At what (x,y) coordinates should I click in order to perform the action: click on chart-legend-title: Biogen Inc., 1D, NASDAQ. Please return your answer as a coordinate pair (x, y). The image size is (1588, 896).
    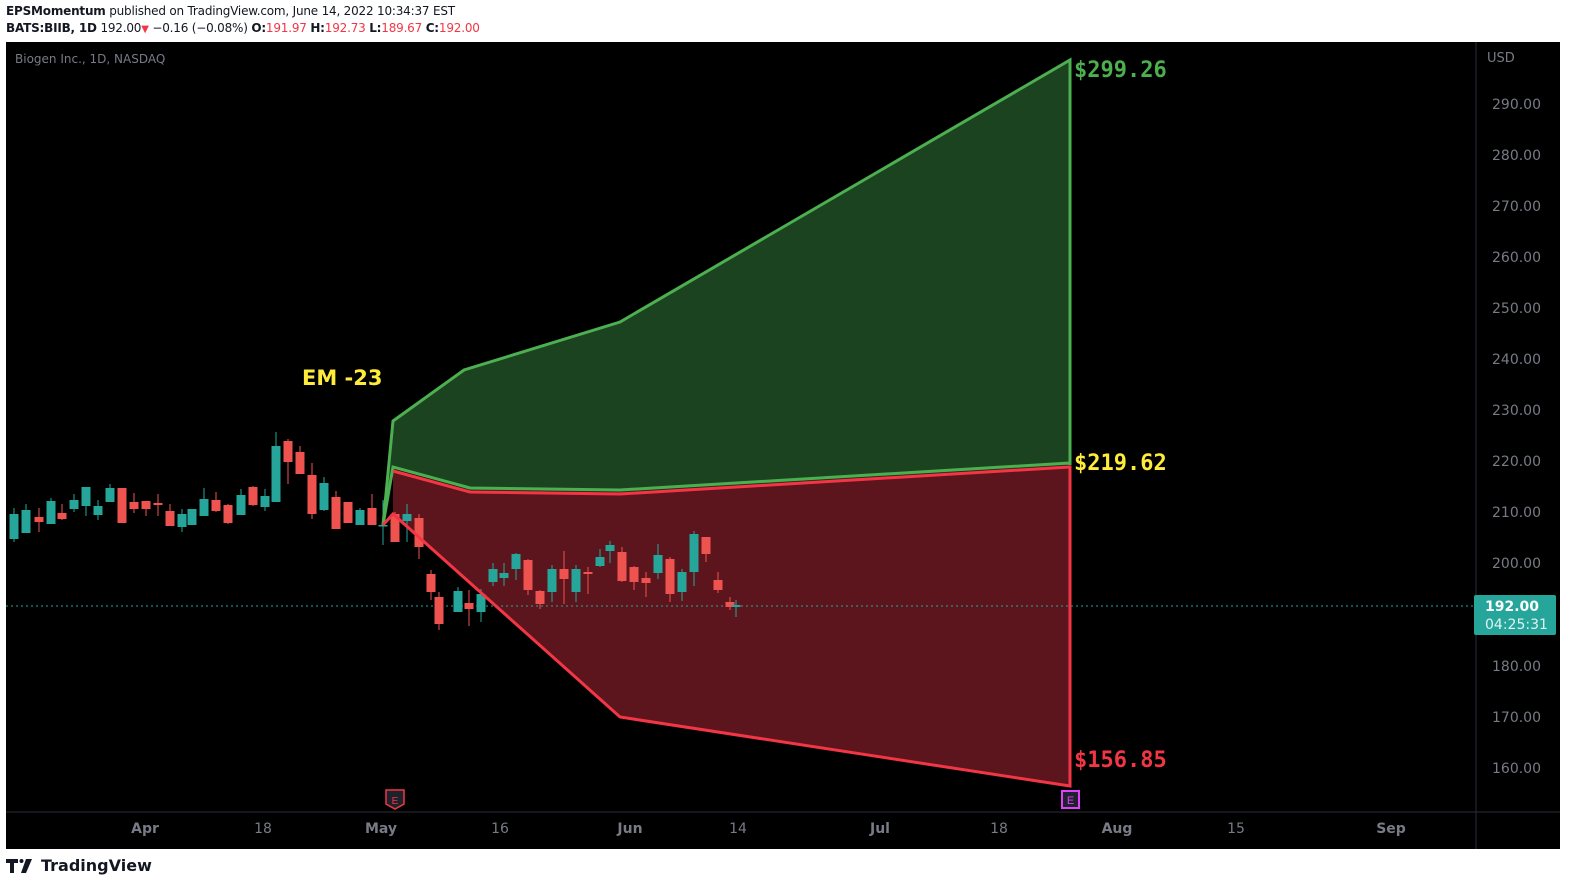
    Looking at the image, I should click on (90, 59).